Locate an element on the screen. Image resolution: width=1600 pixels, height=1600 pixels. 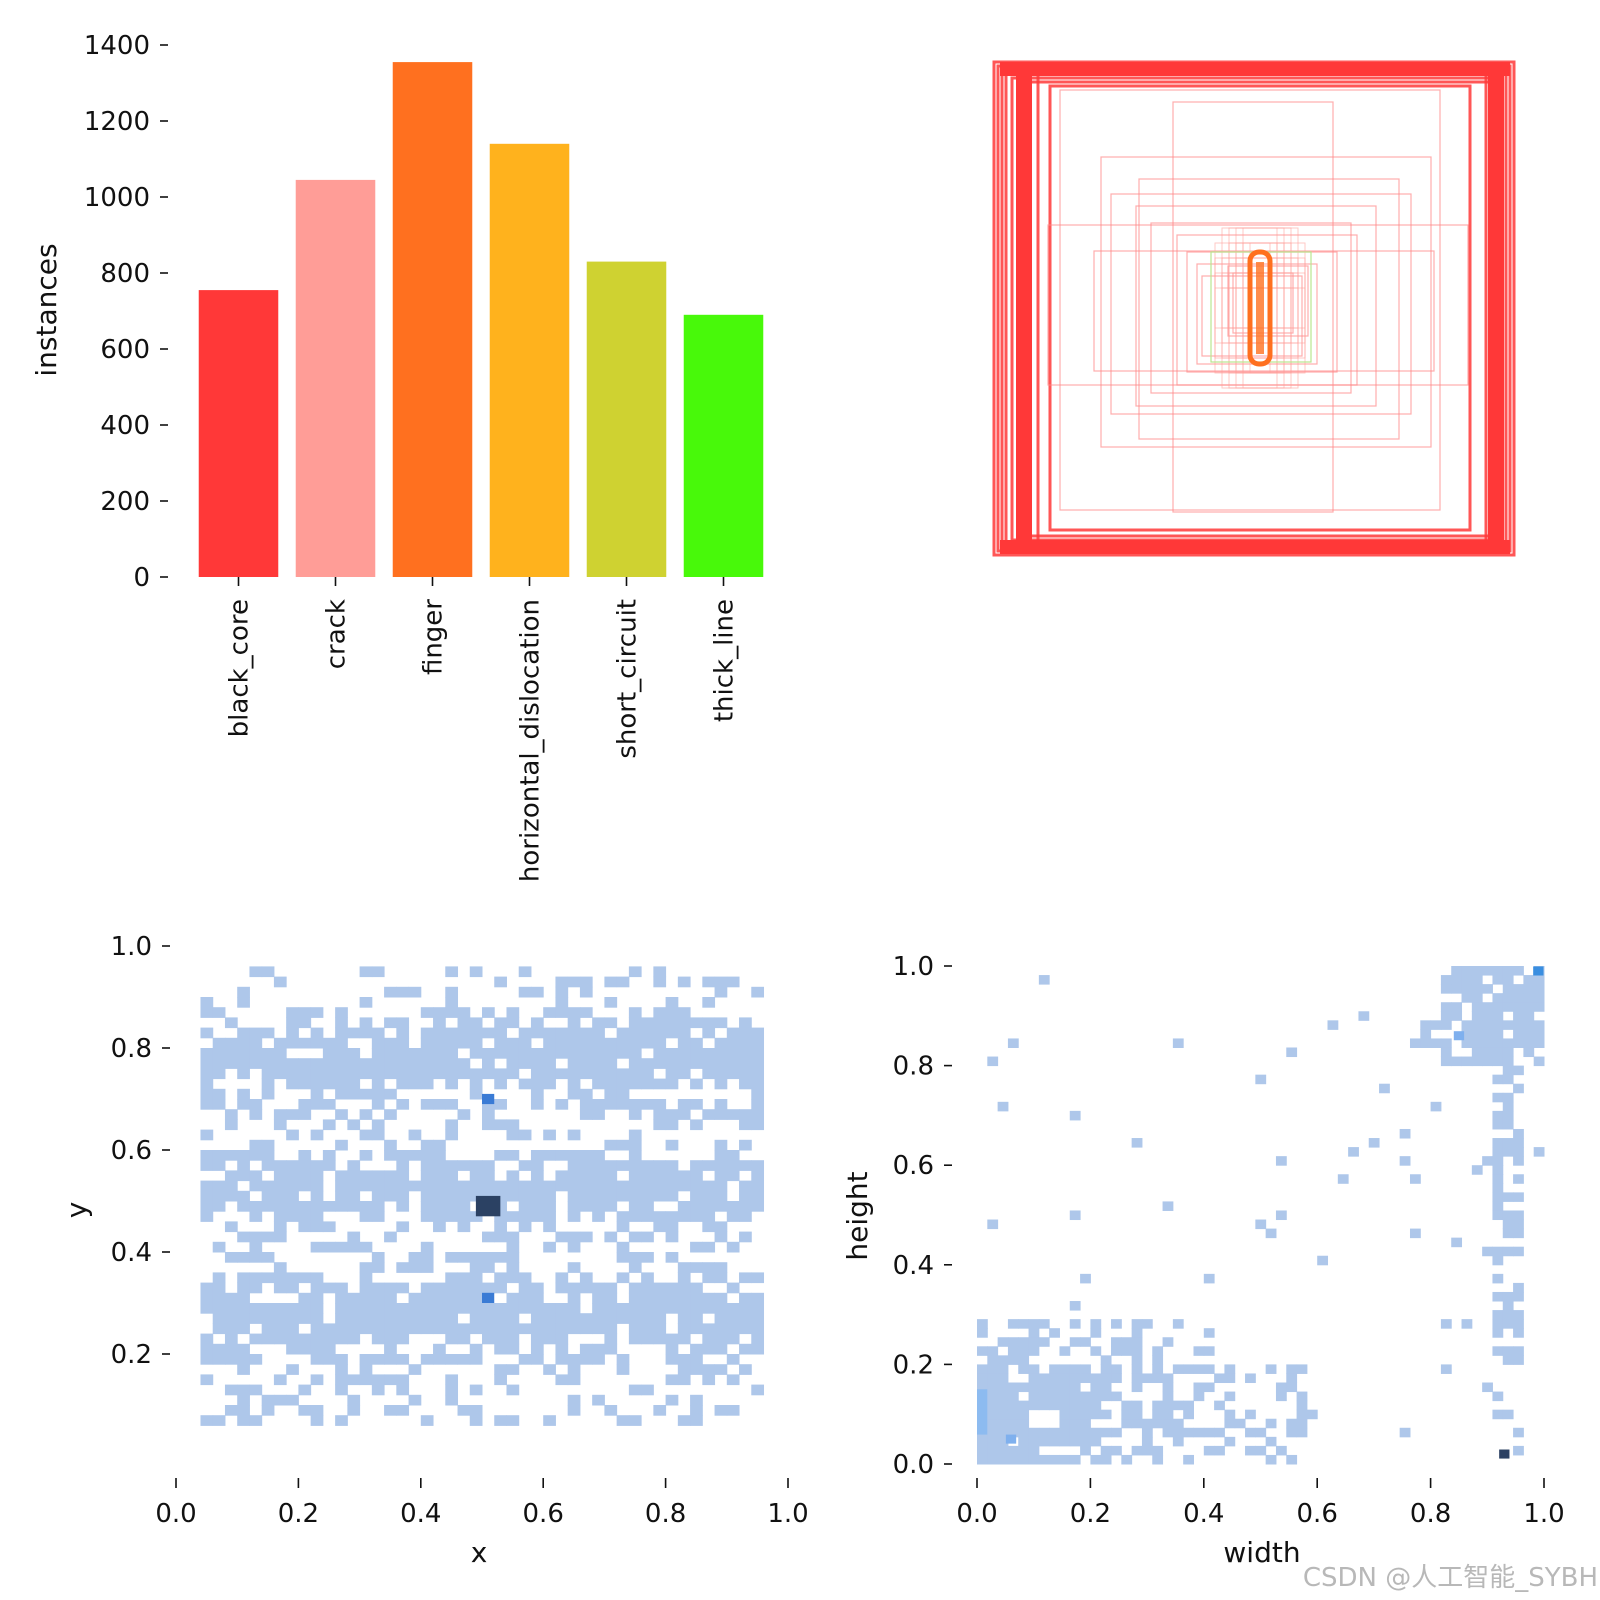
wh-y-tick-label: 0.6 is located at coordinates (913, 1166).